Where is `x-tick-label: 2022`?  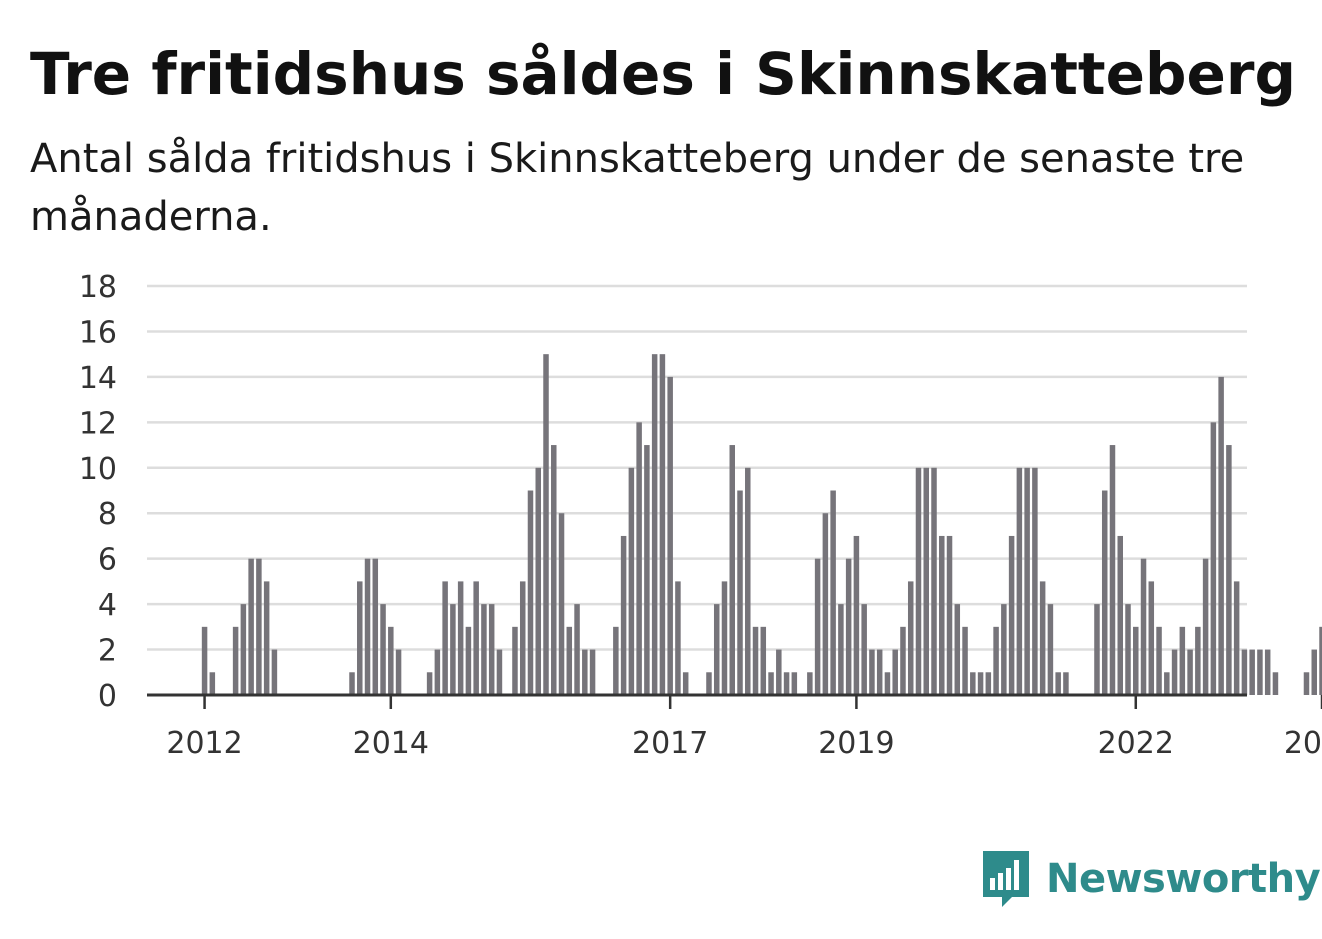
x-tick-label: 2022 is located at coordinates (1136, 743).